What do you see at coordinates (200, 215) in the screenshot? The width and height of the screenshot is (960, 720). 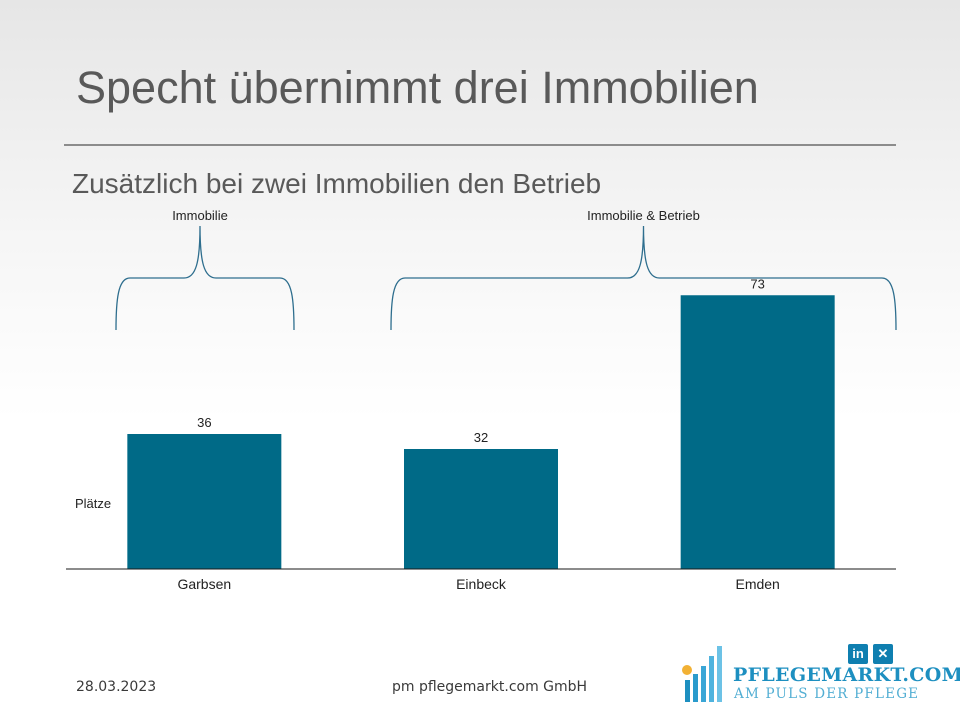 I see `group-label-0: Immobilie` at bounding box center [200, 215].